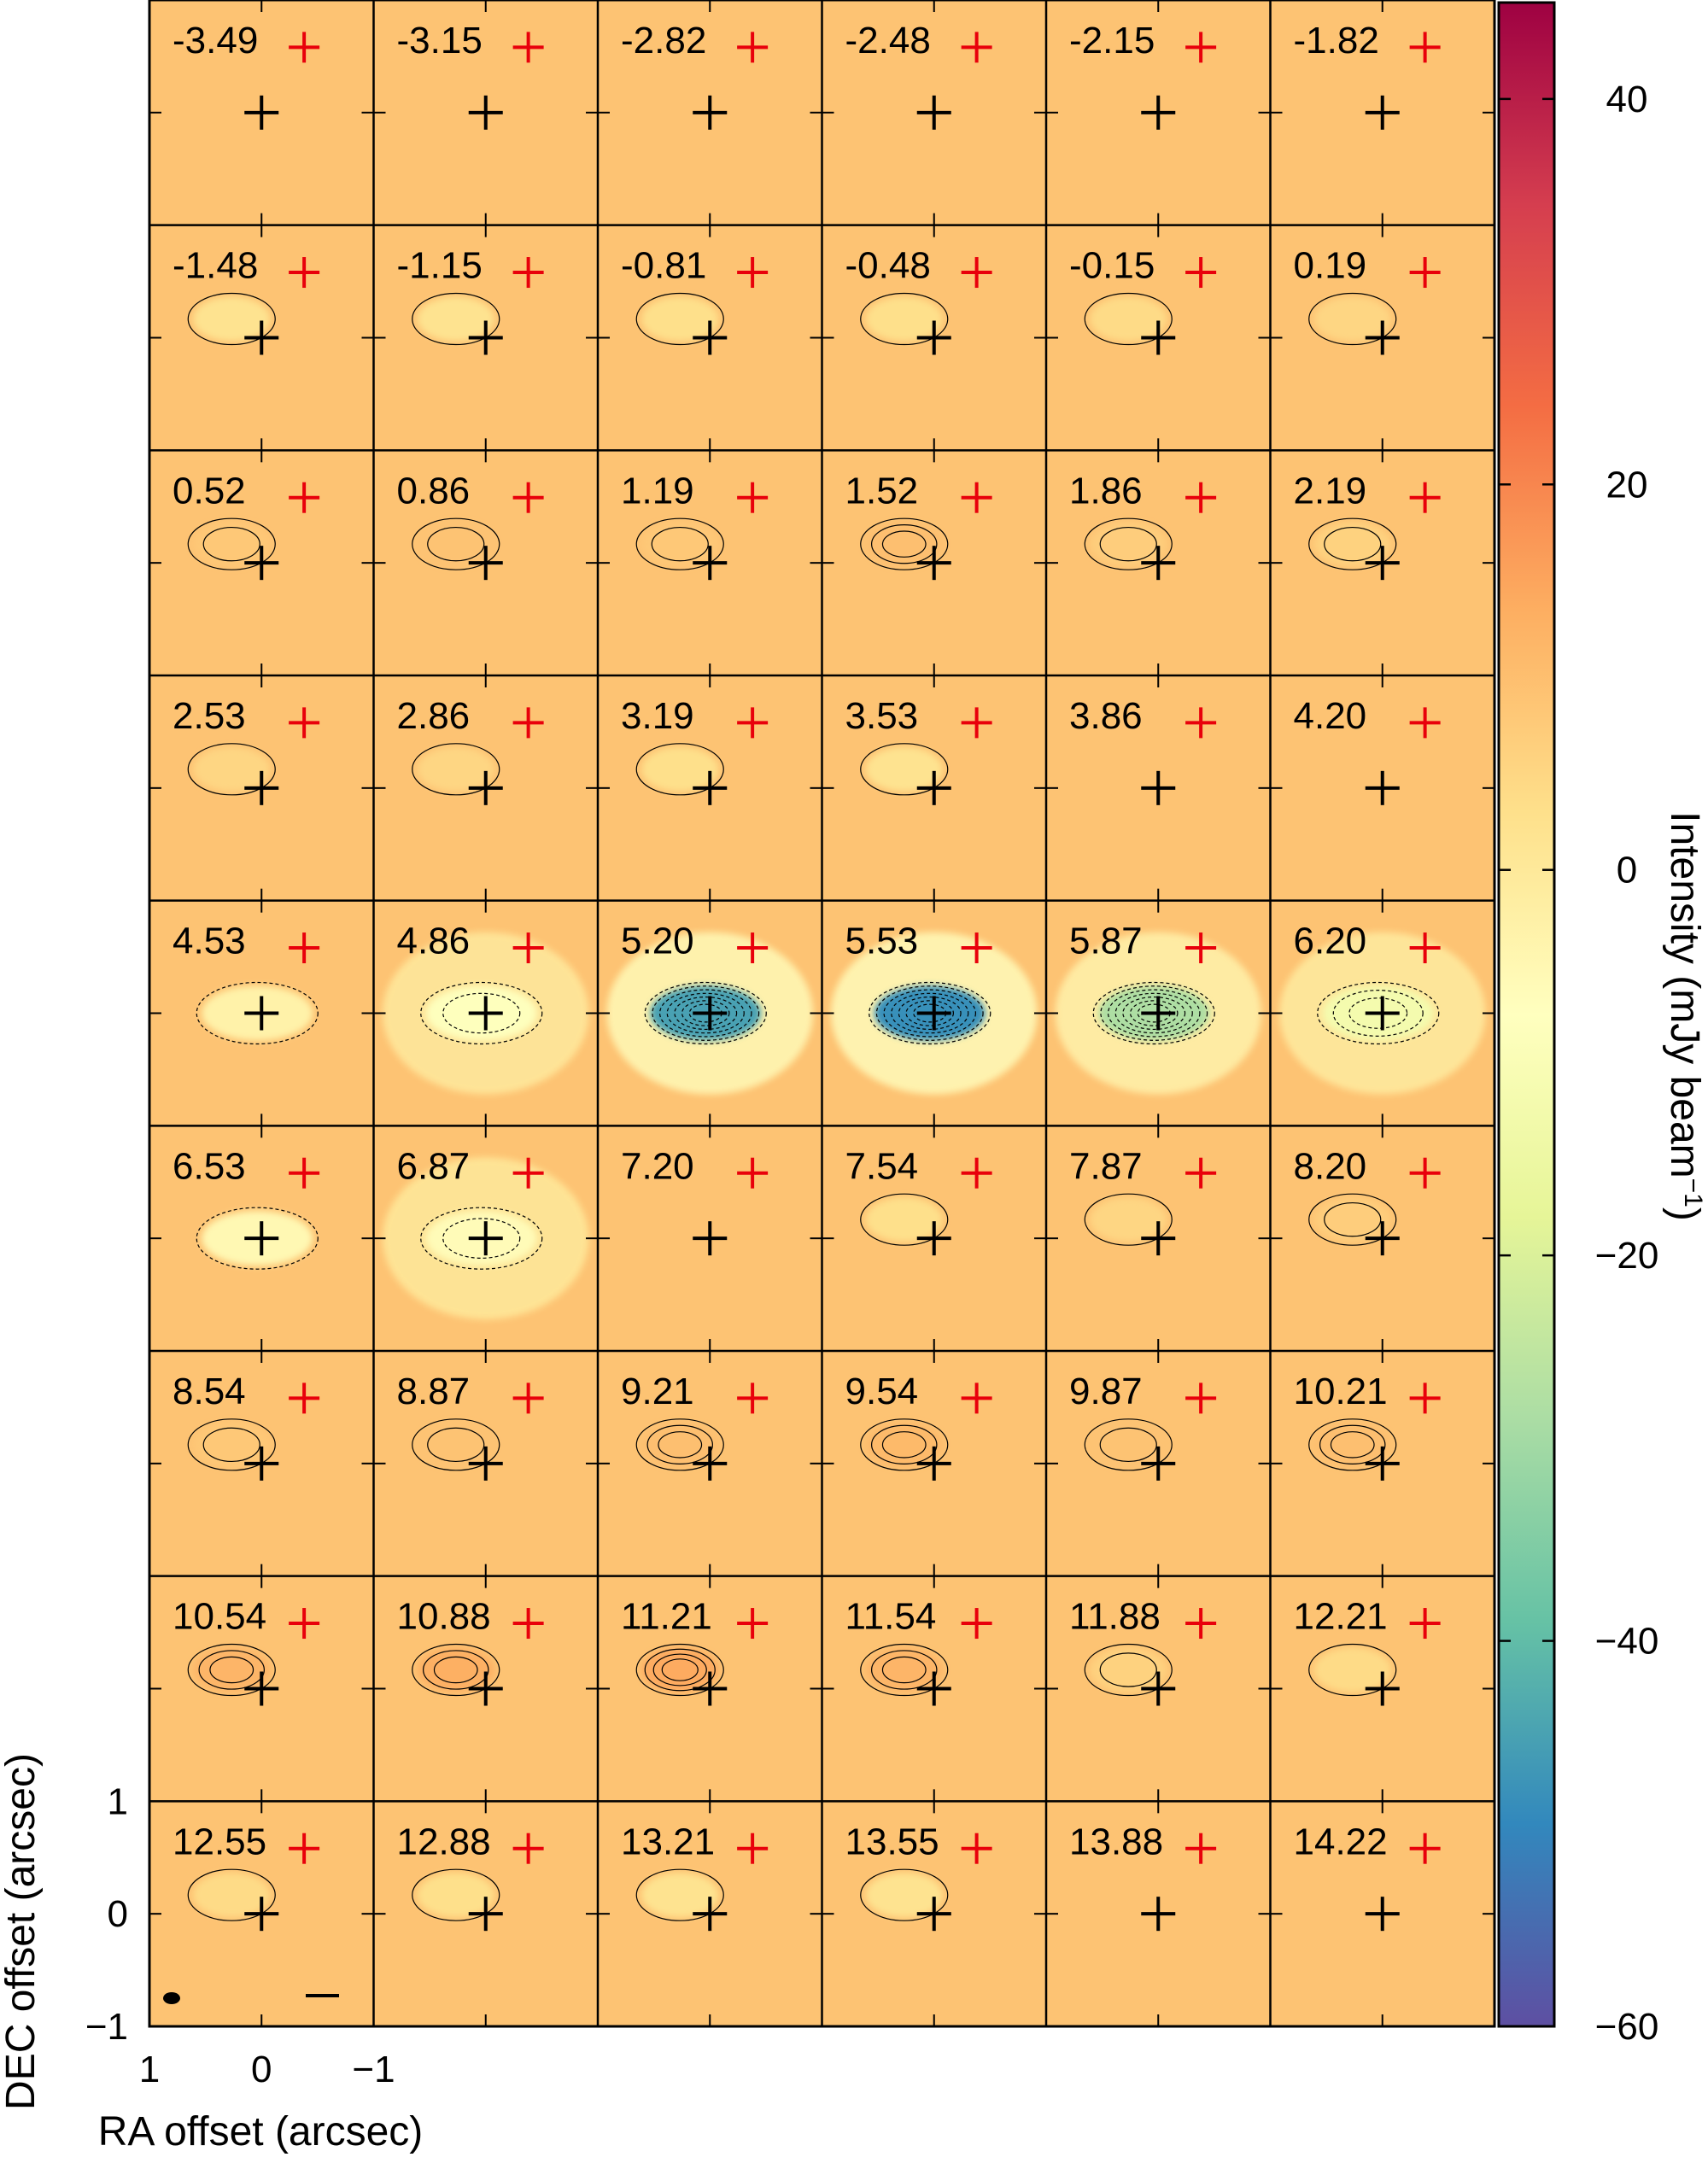 The image size is (1708, 2163). I want to click on channel-panel: 0.52, so click(261, 562).